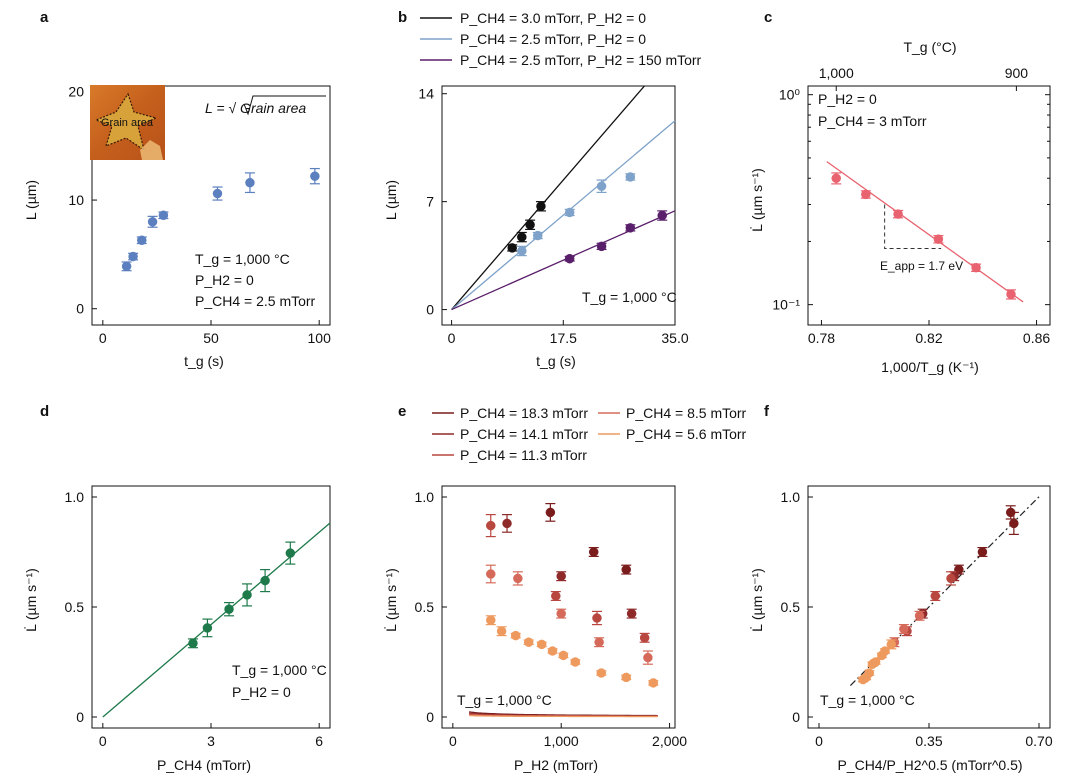 This screenshot has height=784, width=1080. Describe the element at coordinates (80, 717) in the screenshot. I see `d-ytick-label: 0` at that location.